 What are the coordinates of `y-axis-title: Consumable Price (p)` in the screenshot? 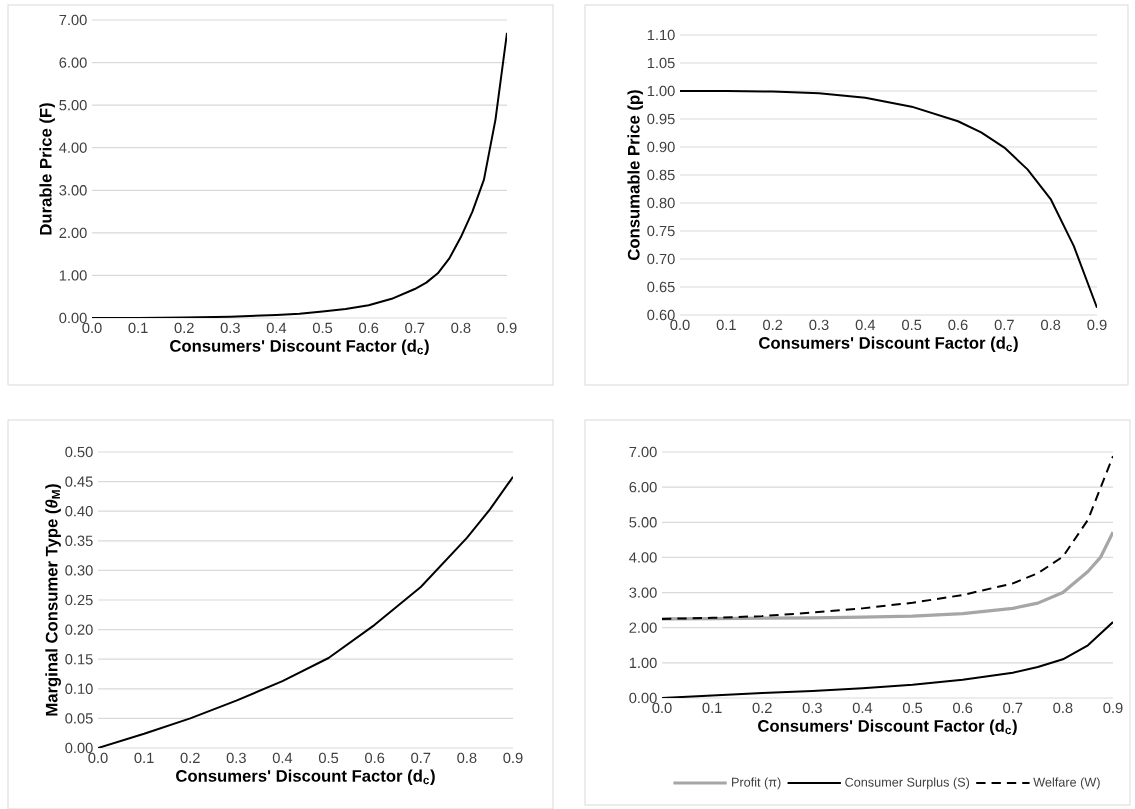 It's located at (635, 175).